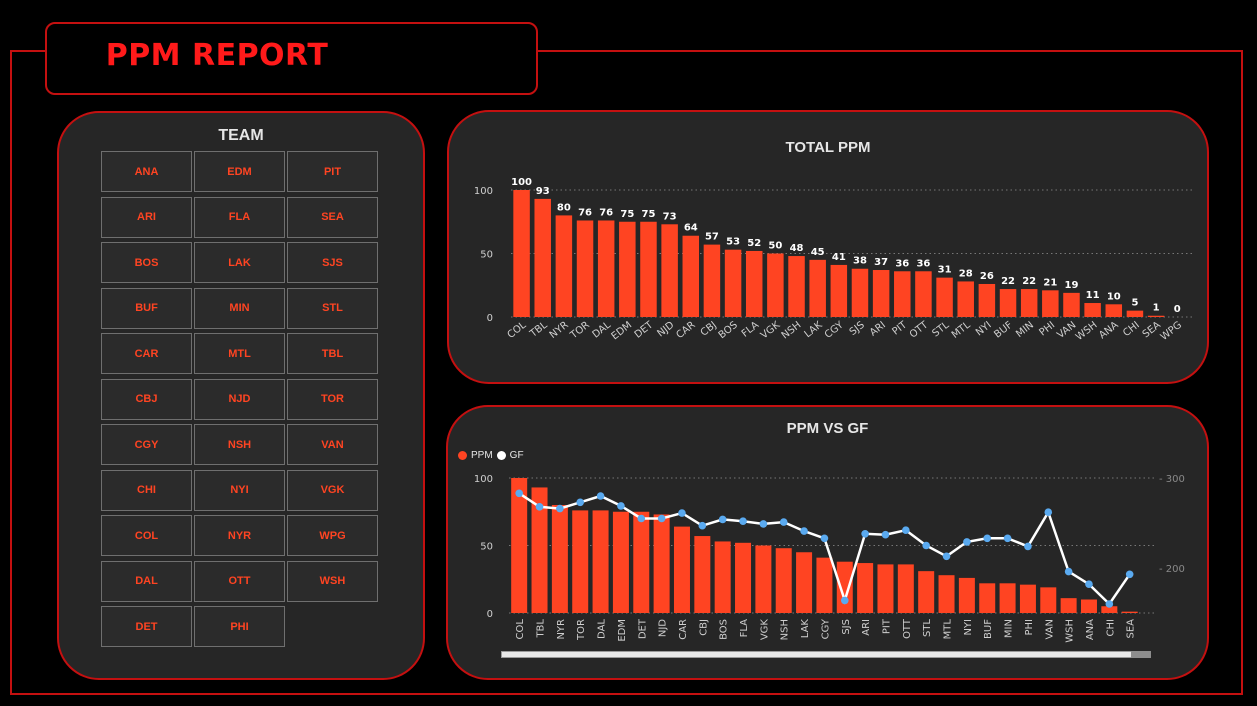 The width and height of the screenshot is (1257, 706). I want to click on chart-horizontal-scrollbar, so click(826, 654).